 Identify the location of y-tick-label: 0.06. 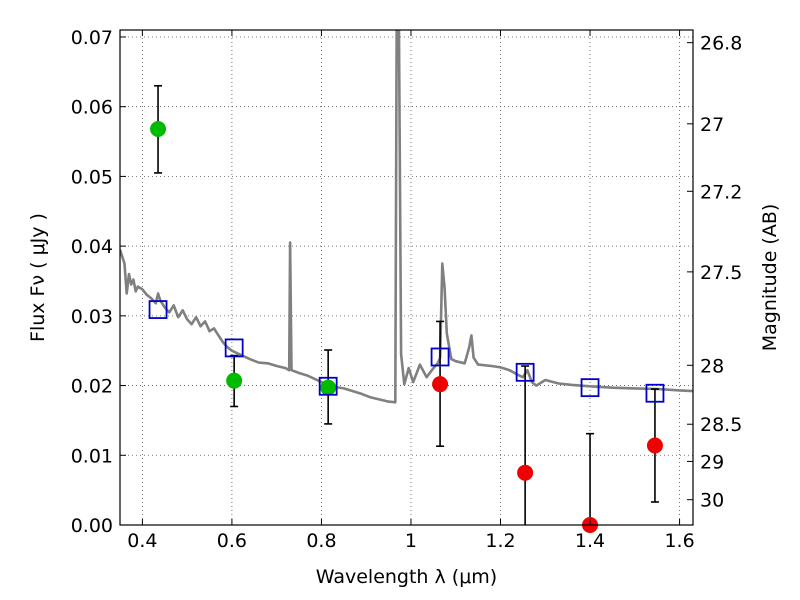
(92, 108).